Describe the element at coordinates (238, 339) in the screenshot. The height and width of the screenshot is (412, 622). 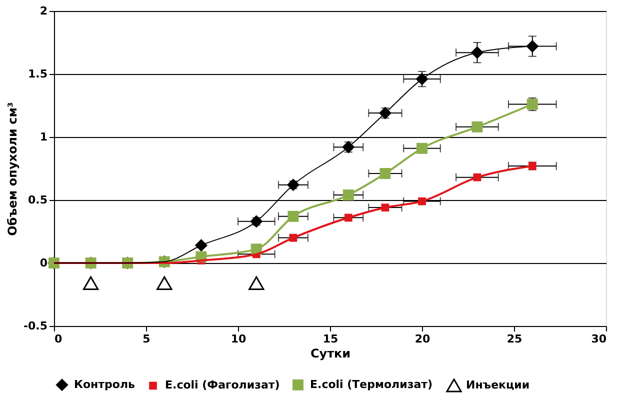
I see `x-tick-label: 10` at that location.